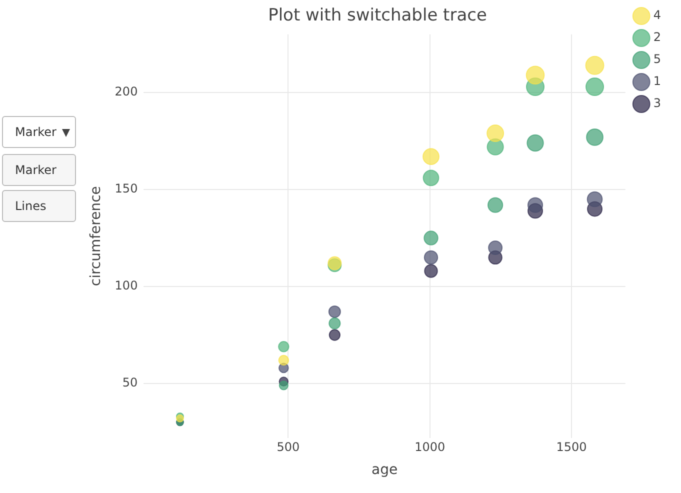 The width and height of the screenshot is (681, 493). I want to click on x-tick-label: 1000, so click(430, 447).